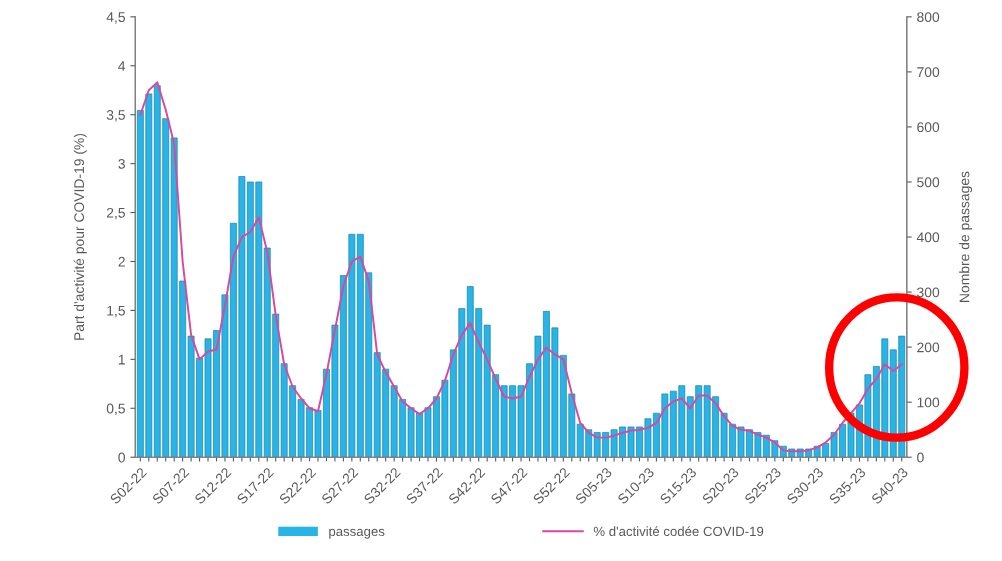 The image size is (1002, 561). What do you see at coordinates (966, 236) in the screenshot?
I see `y2-axis-title: Nombre de passages` at bounding box center [966, 236].